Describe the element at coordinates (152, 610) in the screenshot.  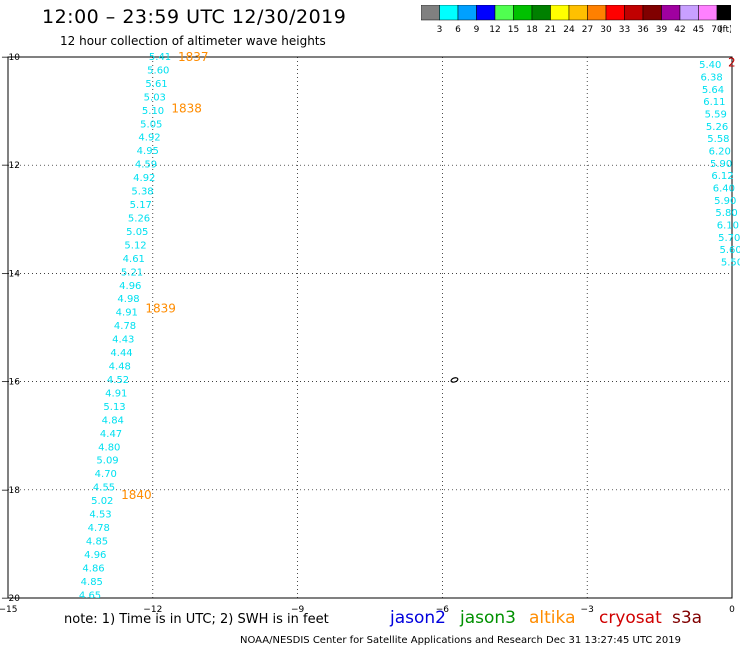
I see `x-tick-label: −12` at that location.